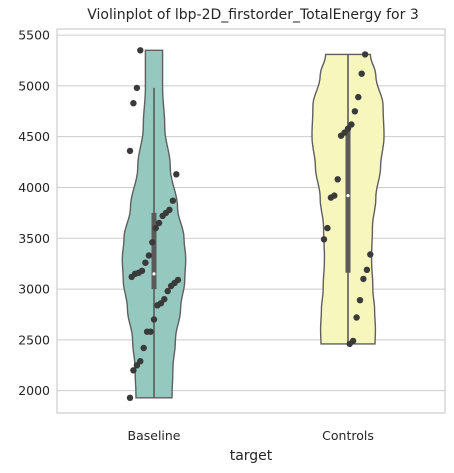 The image size is (454, 473). I want to click on x-axis-label: target, so click(251, 456).